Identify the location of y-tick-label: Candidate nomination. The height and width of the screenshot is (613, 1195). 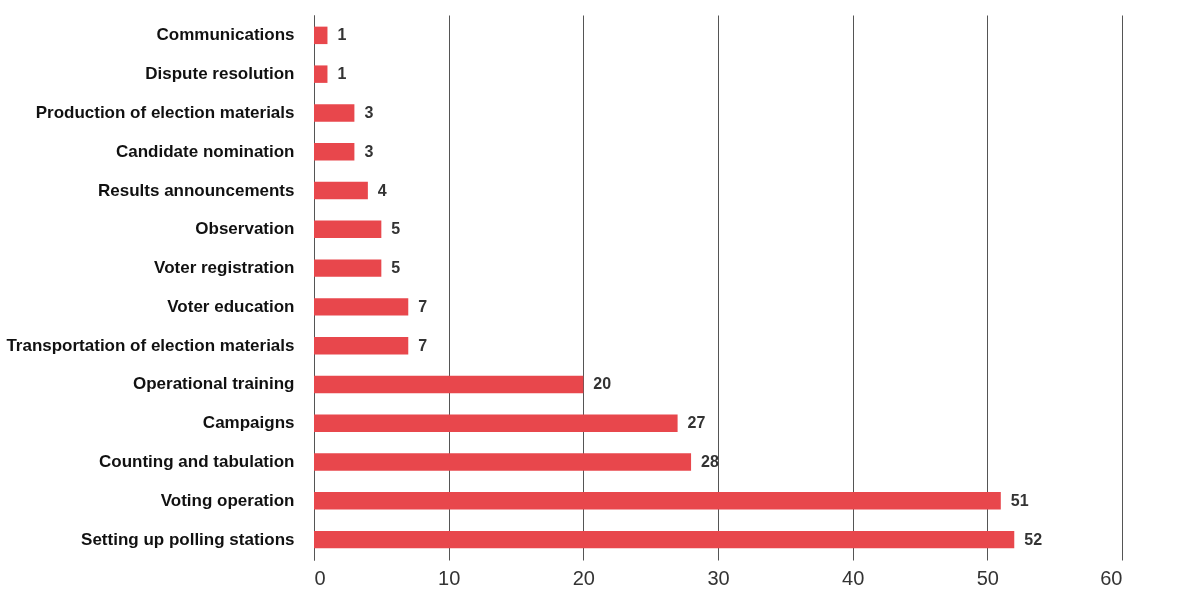
(205, 151).